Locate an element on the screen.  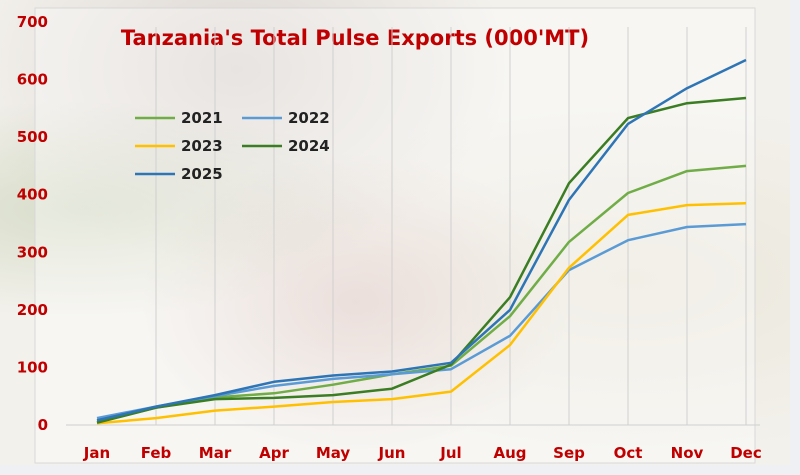
x-tick-label: Jul is located at coordinates (450, 453).